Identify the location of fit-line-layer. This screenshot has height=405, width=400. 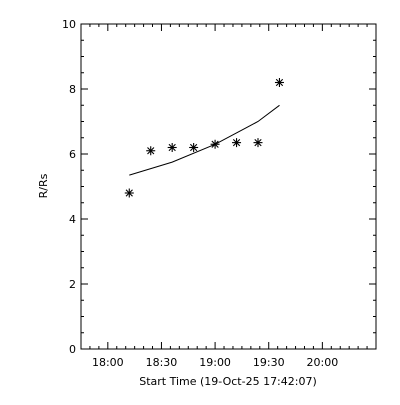
(204, 140).